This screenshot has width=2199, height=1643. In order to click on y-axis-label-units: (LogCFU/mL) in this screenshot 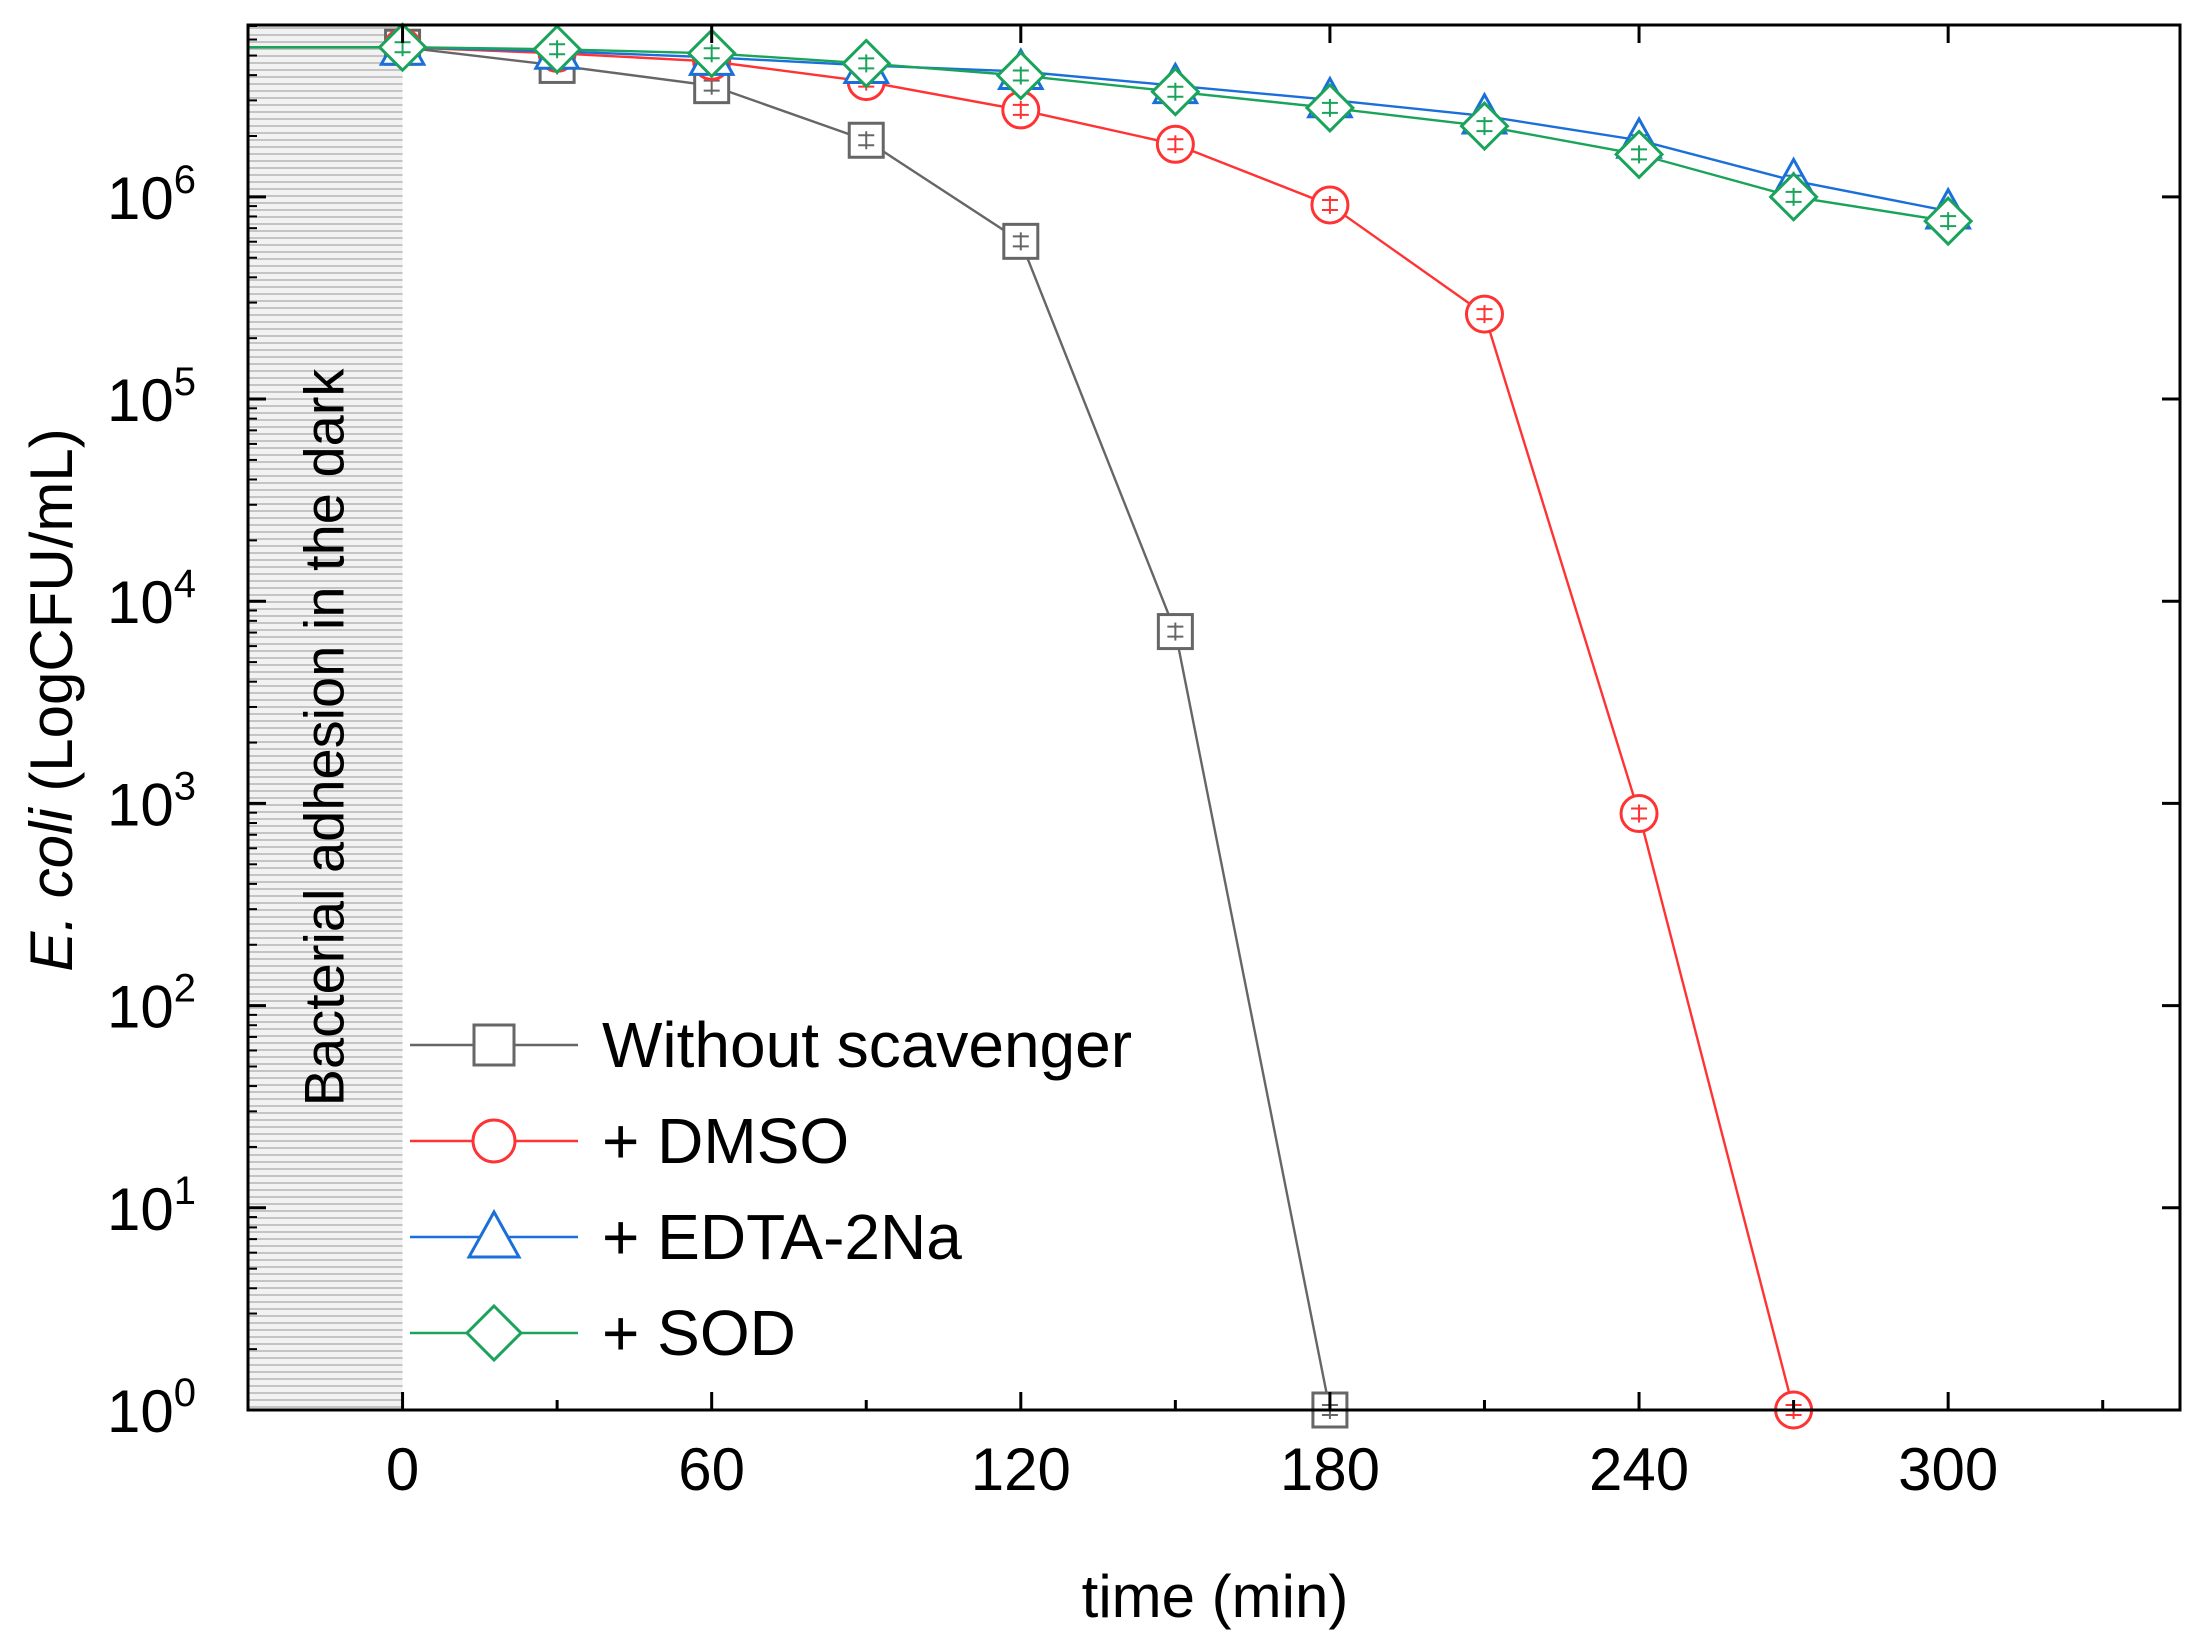, I will do `click(51, 618)`.